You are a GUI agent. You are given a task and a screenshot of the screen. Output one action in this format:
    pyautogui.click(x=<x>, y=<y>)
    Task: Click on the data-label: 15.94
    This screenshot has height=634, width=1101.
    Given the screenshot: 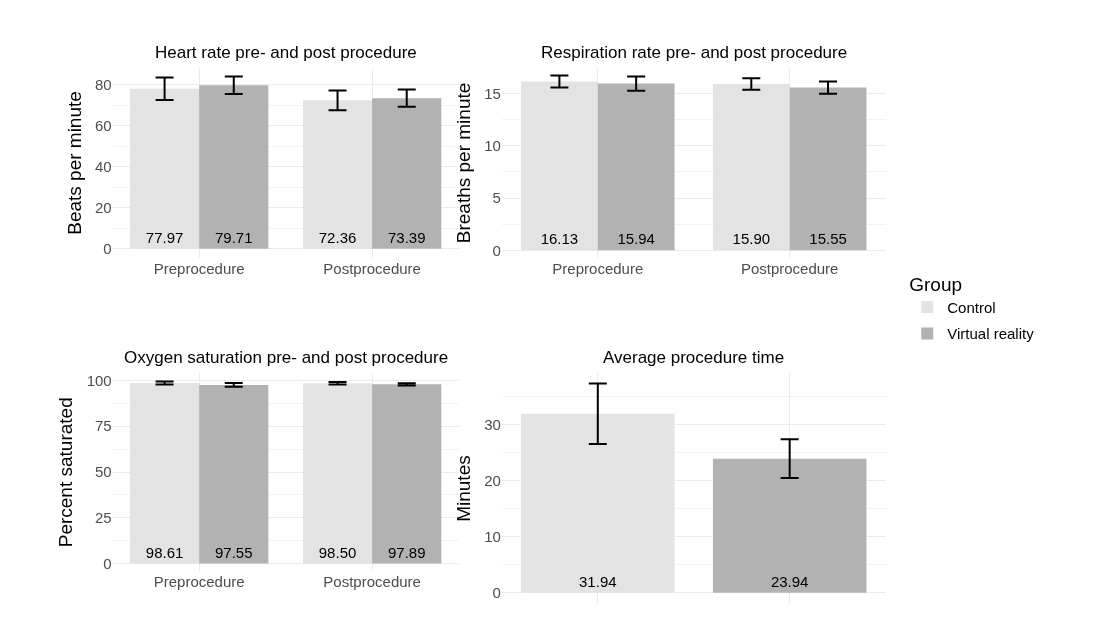 What is the action you would take?
    pyautogui.click(x=636, y=239)
    